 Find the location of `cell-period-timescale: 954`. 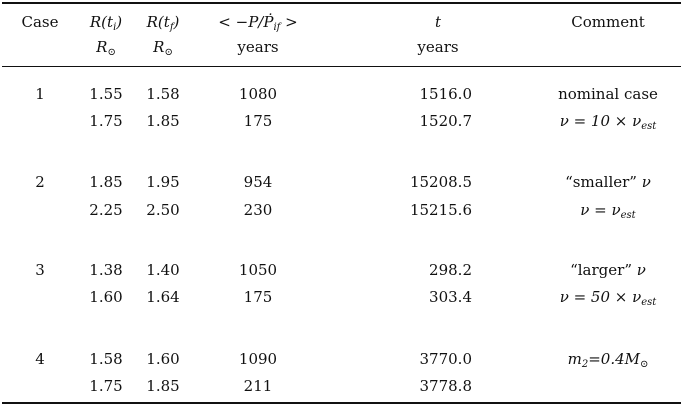

cell-period-timescale: 954 is located at coordinates (258, 182).